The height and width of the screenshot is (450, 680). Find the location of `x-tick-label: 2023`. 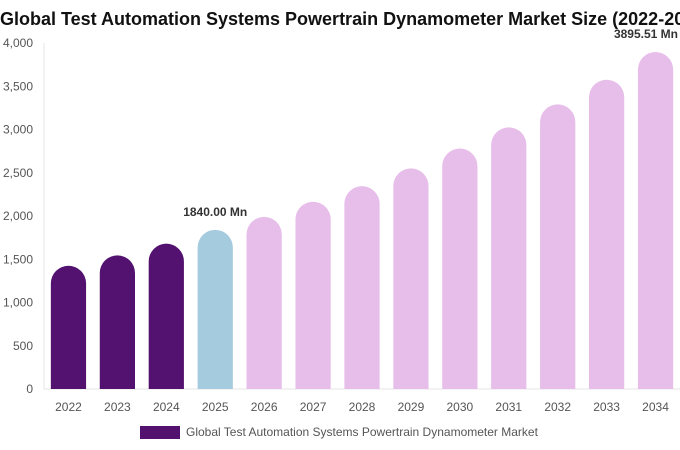

x-tick-label: 2023 is located at coordinates (117, 407).